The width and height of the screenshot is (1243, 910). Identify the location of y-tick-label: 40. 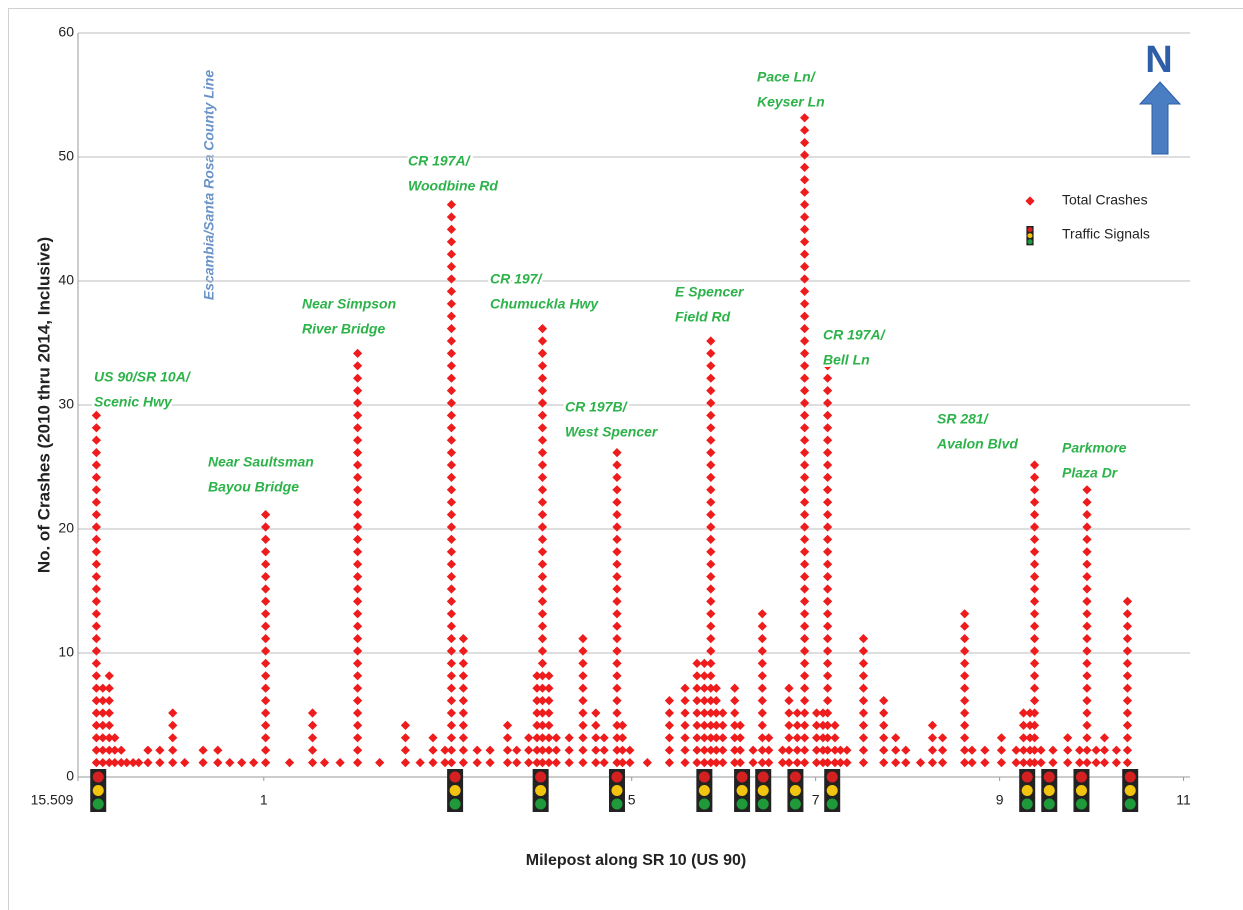
(66, 280).